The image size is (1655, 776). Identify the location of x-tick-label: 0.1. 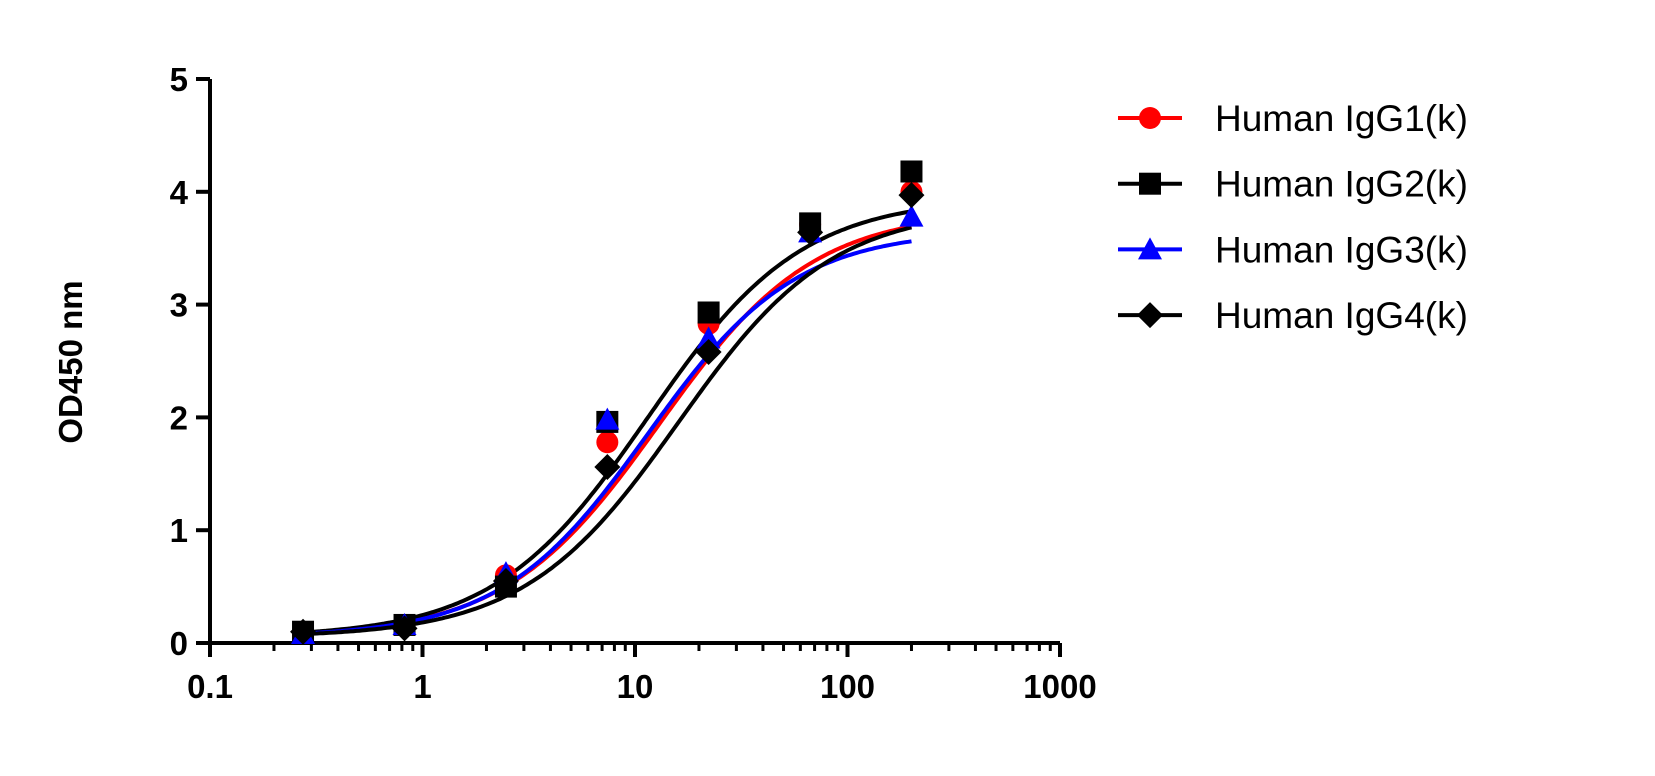
(210, 686).